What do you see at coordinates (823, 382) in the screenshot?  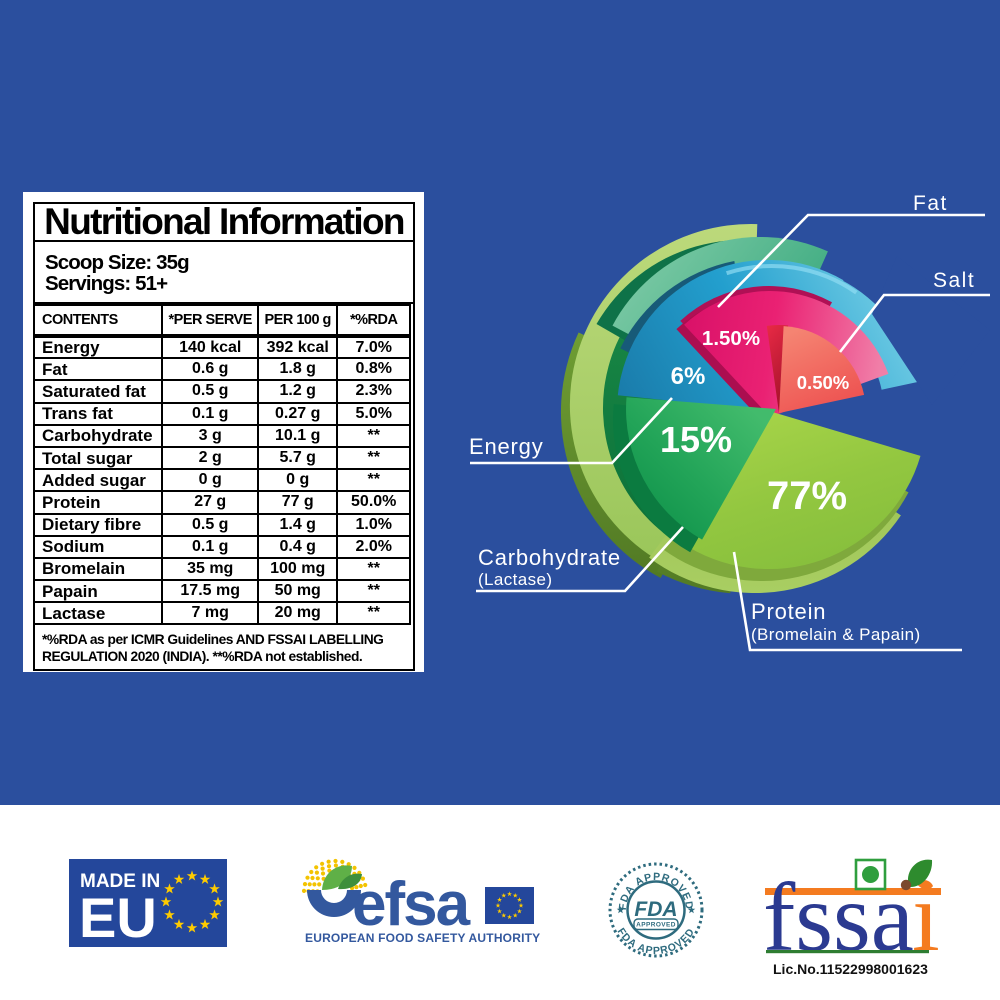 I see `svg-text: 0.50%` at bounding box center [823, 382].